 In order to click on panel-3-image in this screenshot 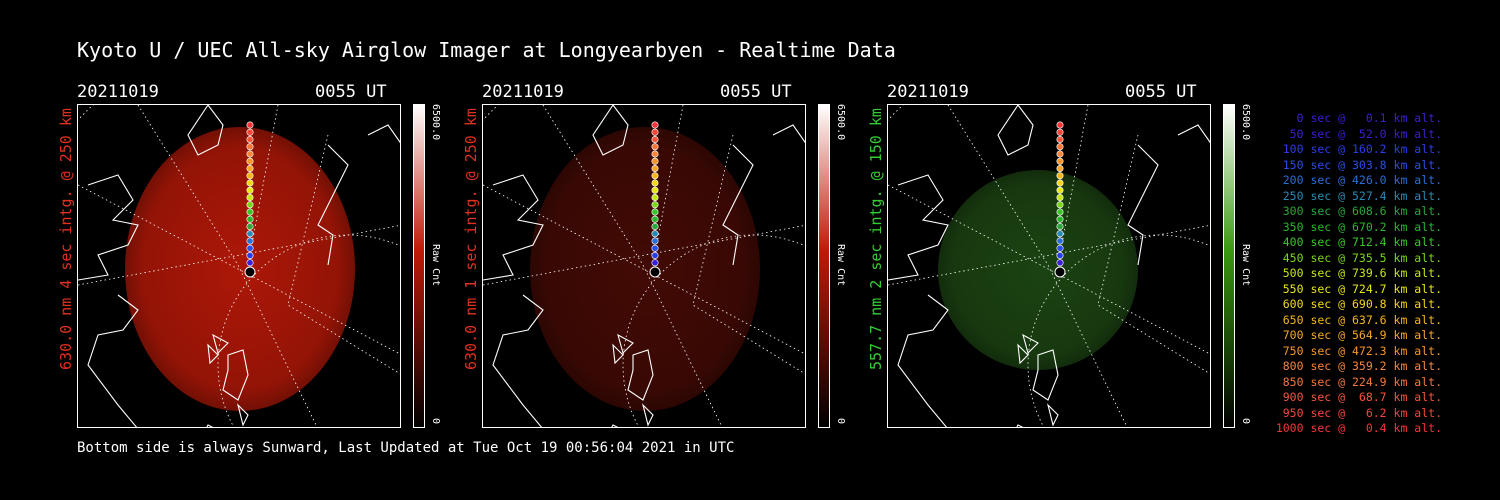, I will do `click(1049, 266)`.